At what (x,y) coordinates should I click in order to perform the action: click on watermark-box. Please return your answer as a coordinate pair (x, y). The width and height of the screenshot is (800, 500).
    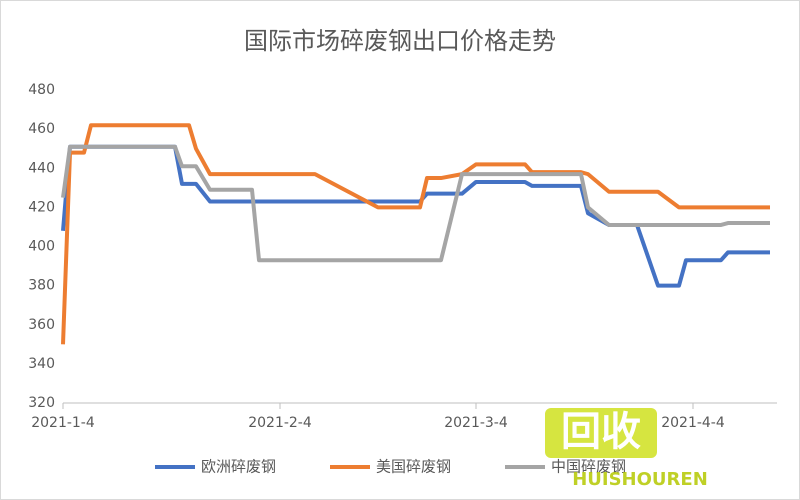
    Looking at the image, I should click on (601, 433).